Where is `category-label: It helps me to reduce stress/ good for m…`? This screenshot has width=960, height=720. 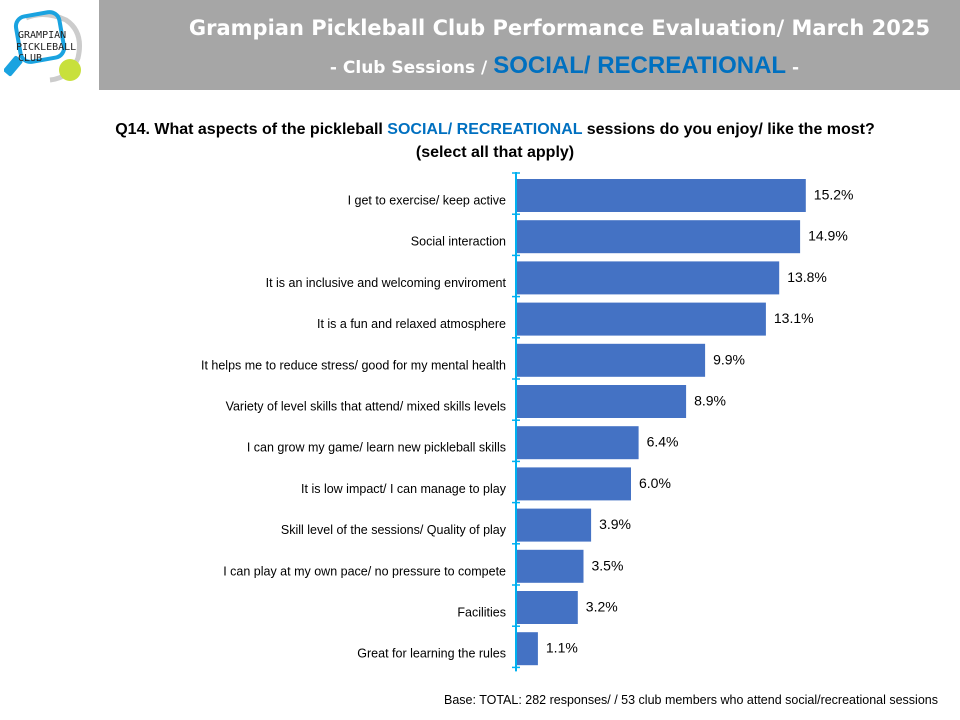 category-label: It helps me to reduce stress/ good for m… is located at coordinates (353, 365).